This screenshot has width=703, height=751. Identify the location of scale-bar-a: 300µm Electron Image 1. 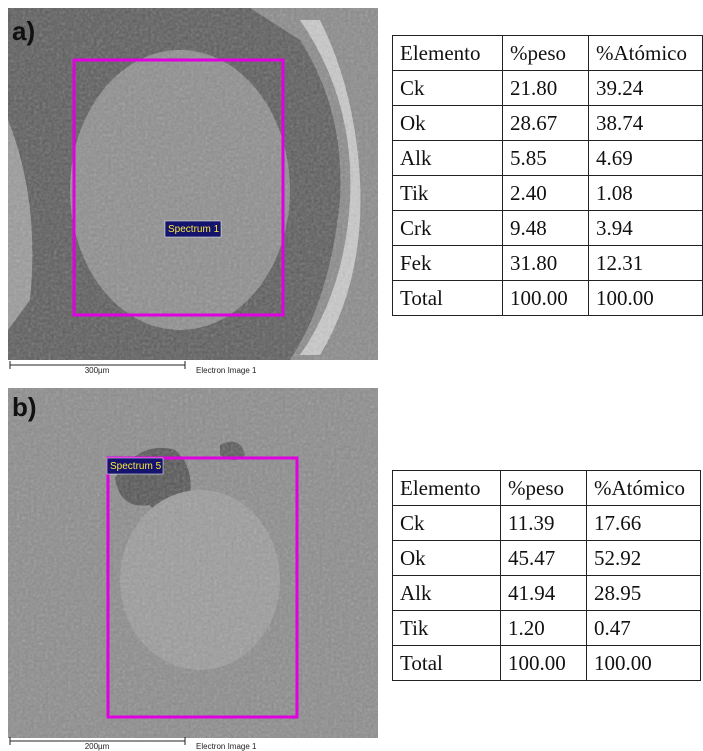
(133, 368).